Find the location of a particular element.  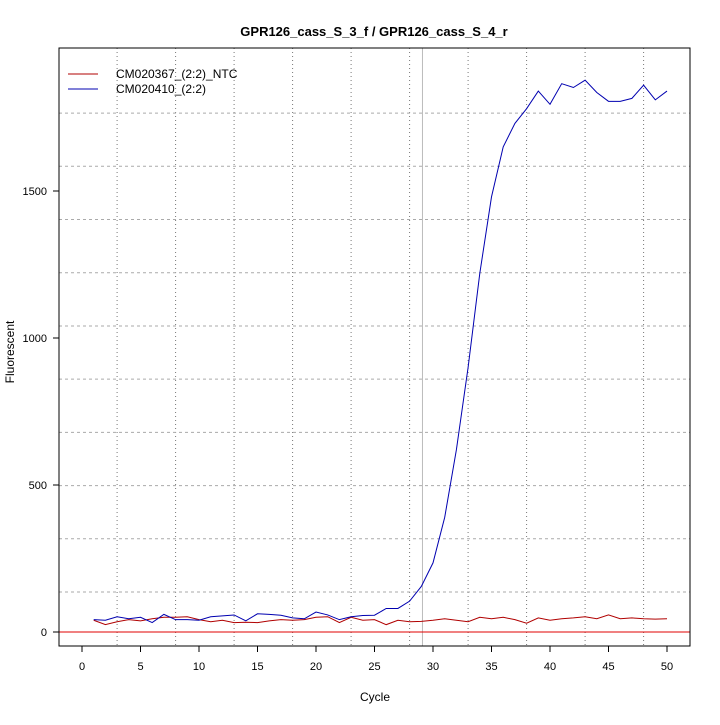

legend: CM020367_(2:2)_NTC CM020410_(2:2) is located at coordinates (153, 81).